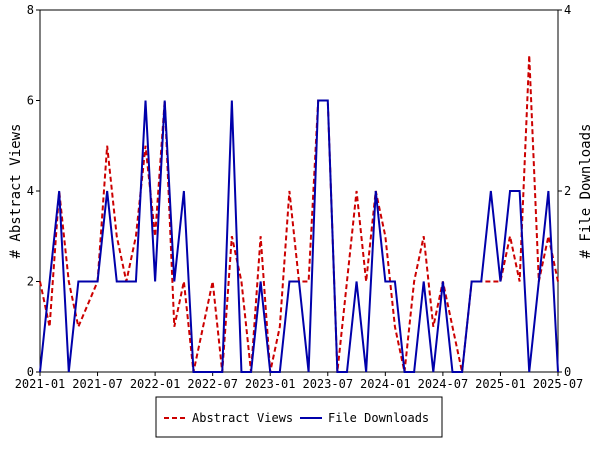  I want to click on x-tick-label: 2024-07, so click(443, 384).